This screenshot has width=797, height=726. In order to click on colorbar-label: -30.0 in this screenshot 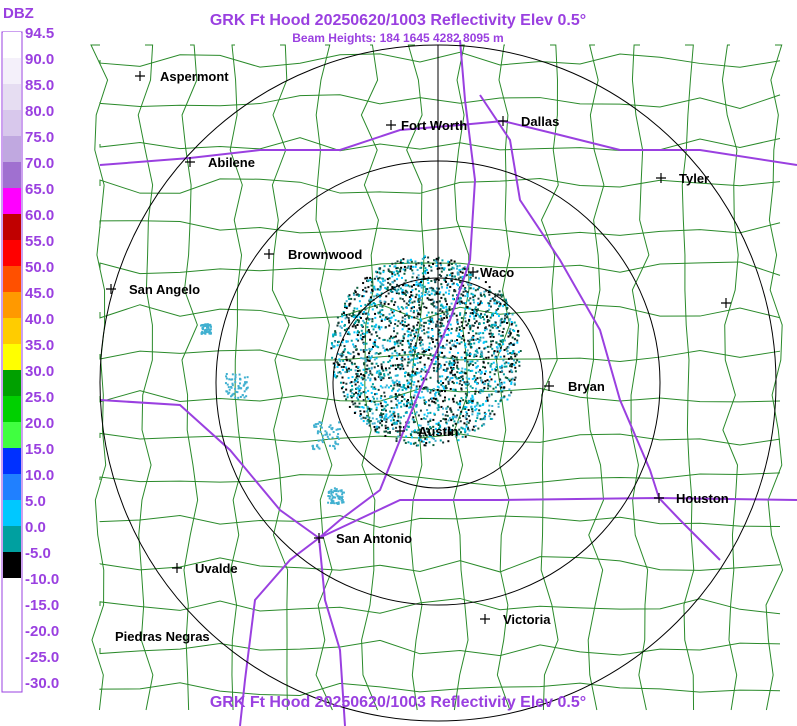, I will do `click(42, 683)`.